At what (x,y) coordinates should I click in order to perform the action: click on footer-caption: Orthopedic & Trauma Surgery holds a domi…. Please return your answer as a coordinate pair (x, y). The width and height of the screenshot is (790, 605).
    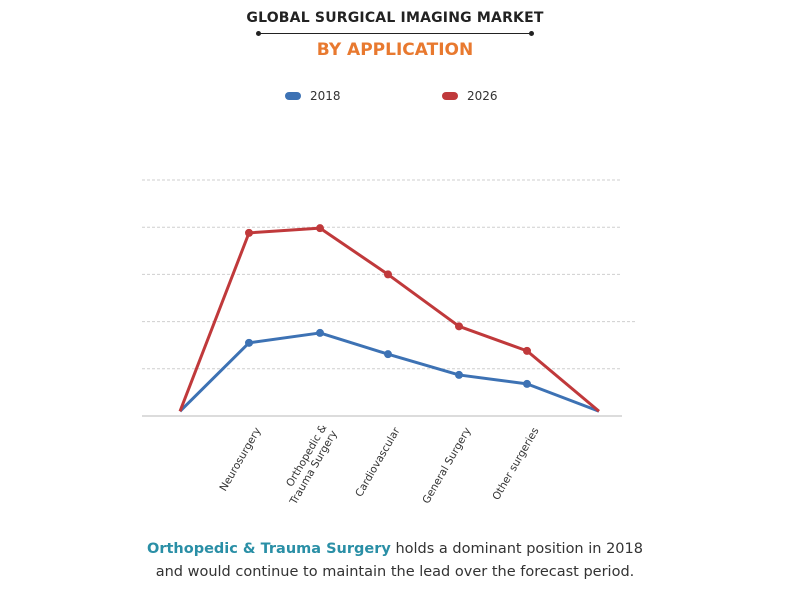
    Looking at the image, I should click on (395, 561).